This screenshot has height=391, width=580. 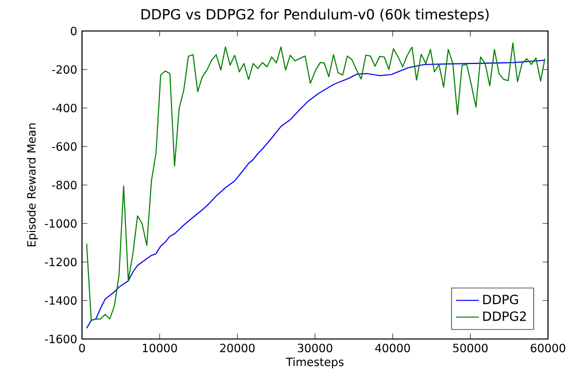 What do you see at coordinates (73, 31) in the screenshot?
I see `y-tick-label: 0` at bounding box center [73, 31].